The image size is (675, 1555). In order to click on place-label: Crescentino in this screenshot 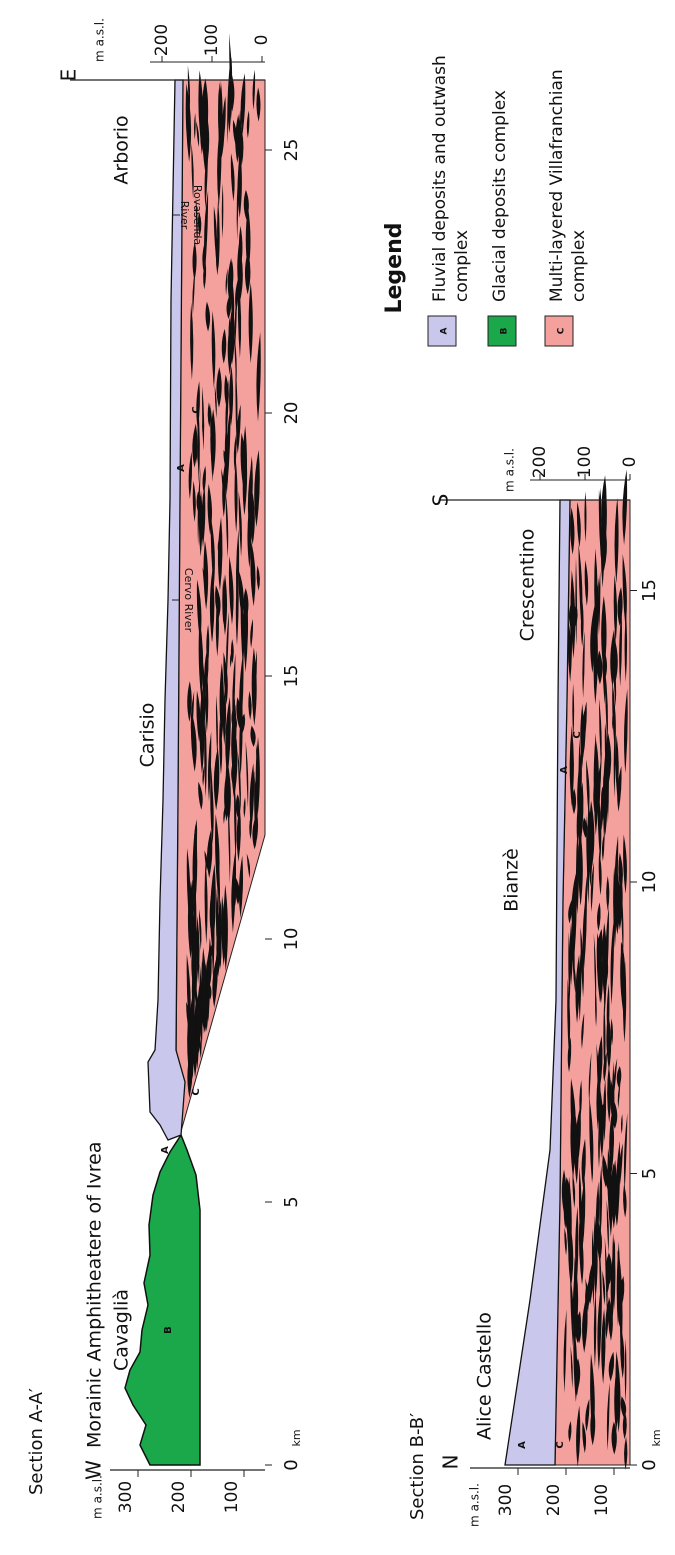, I will do `click(528, 585)`.